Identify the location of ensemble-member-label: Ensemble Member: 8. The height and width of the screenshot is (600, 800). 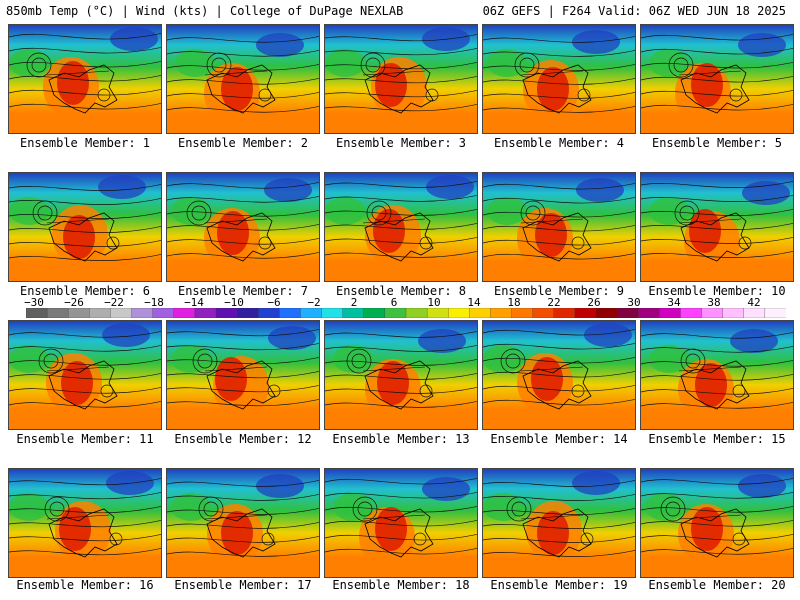
(401, 291).